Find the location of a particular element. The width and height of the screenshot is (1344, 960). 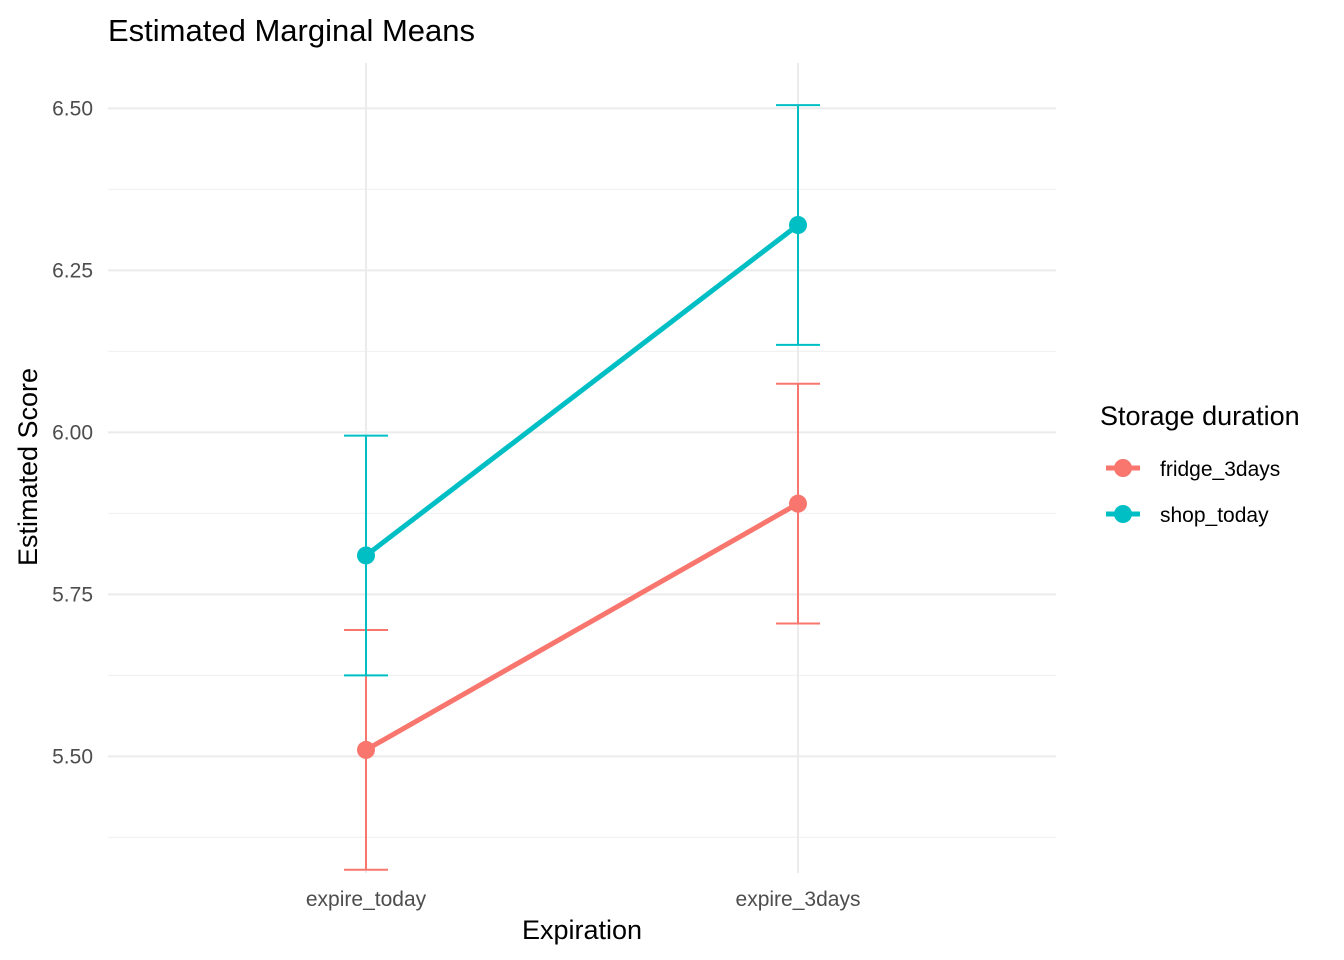

x-tick-label: expire_3days is located at coordinates (798, 899).